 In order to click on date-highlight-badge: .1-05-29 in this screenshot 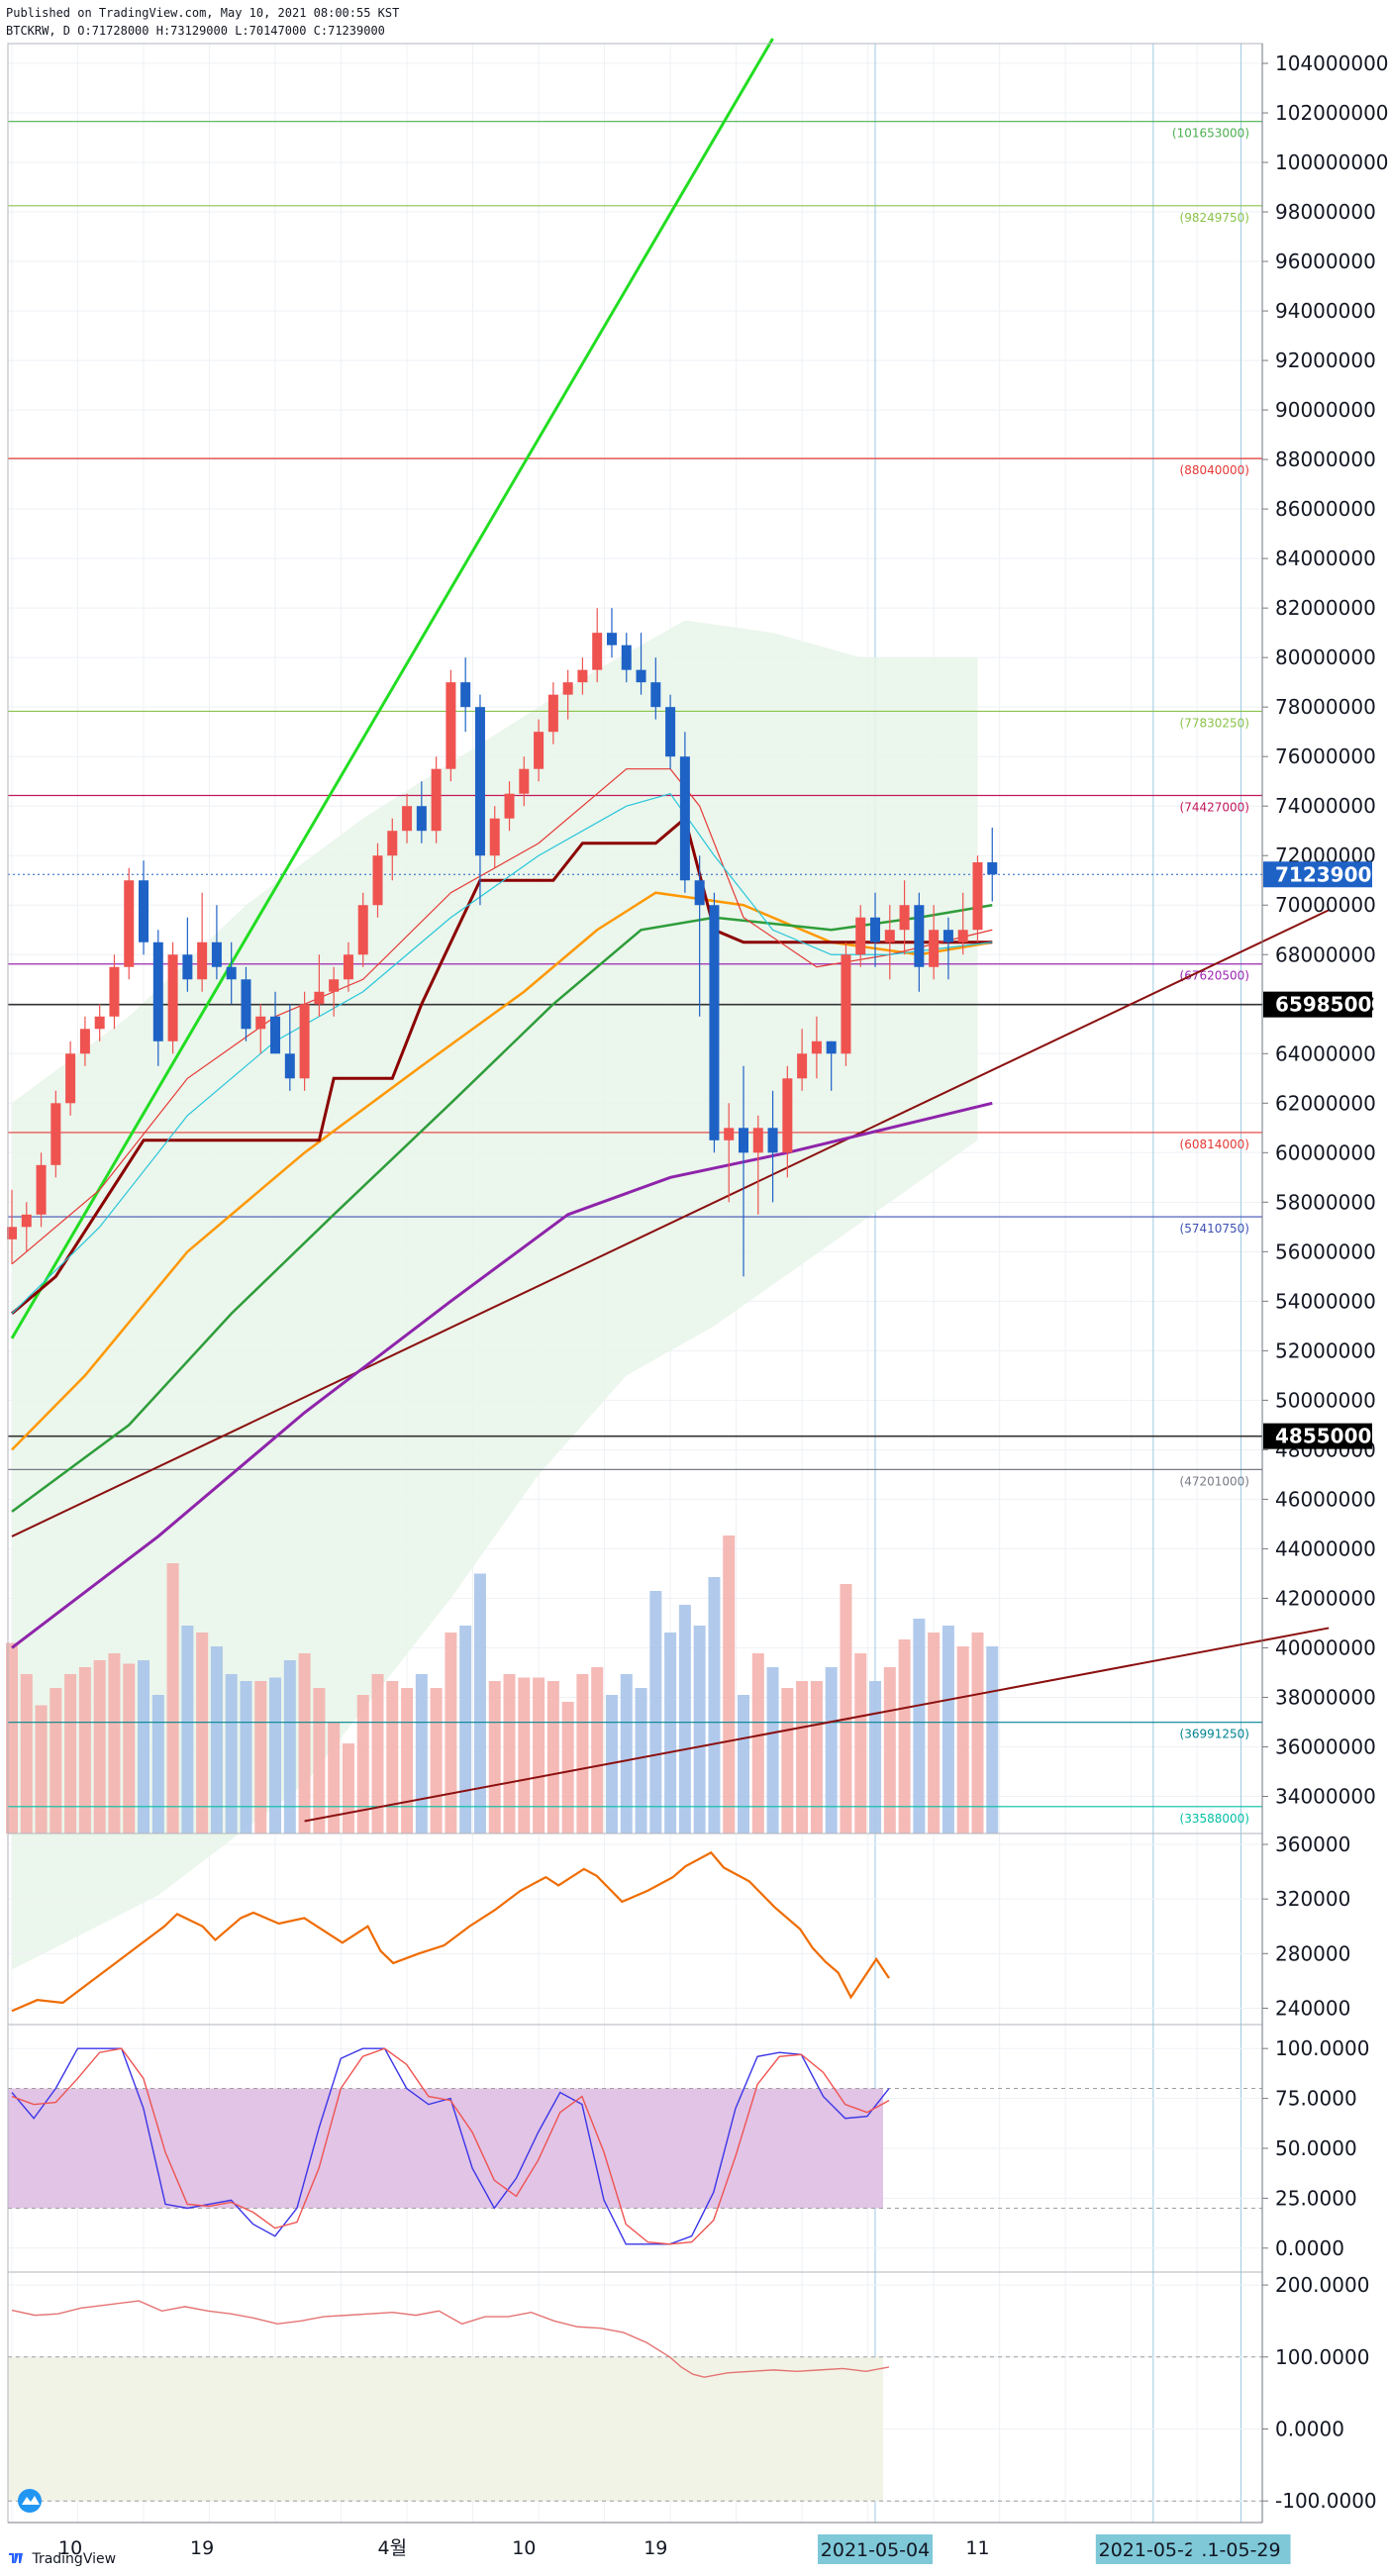, I will do `click(1241, 2549)`.